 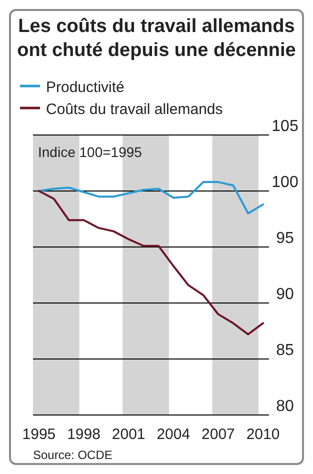 I want to click on y-tick-label: 80, so click(x=285, y=406).